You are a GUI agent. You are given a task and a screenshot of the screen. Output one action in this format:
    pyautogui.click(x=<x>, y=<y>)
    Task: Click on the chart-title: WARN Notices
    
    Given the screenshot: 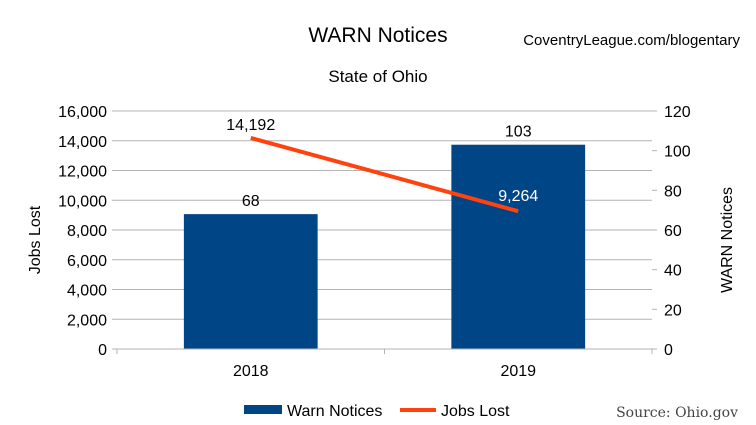 What is the action you would take?
    pyautogui.click(x=377, y=35)
    